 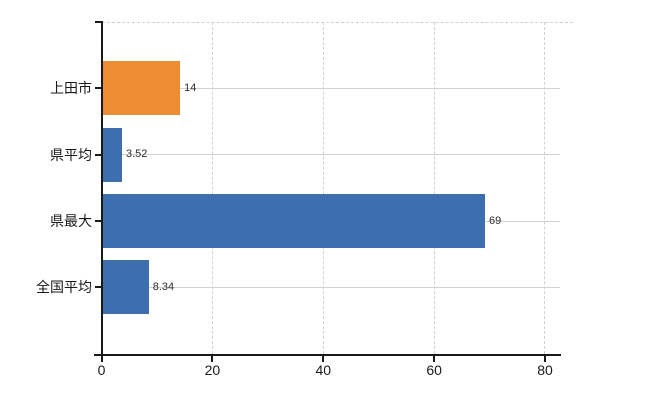 I want to click on category-label: 県平均, so click(x=71, y=154).